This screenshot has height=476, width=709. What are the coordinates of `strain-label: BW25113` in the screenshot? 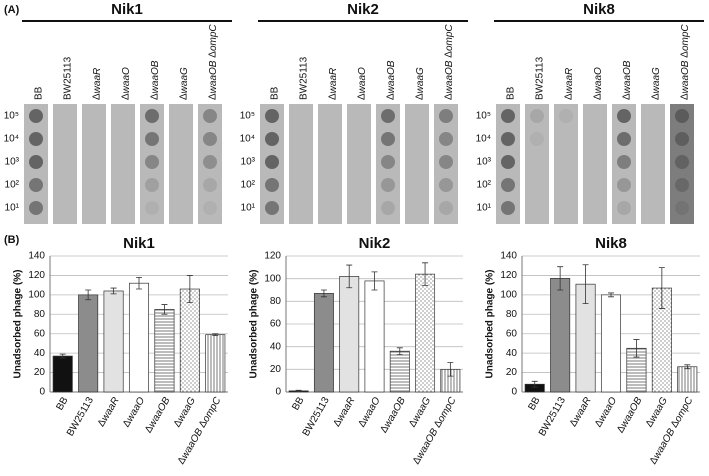 It's located at (68, 78).